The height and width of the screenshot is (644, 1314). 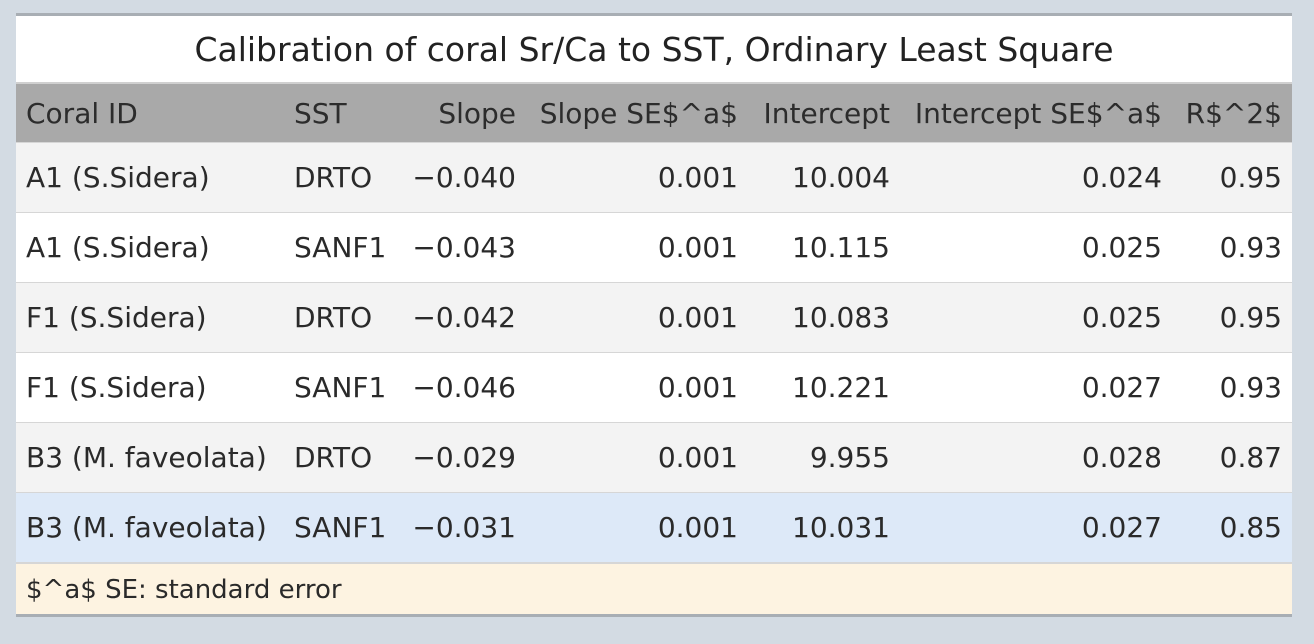 What do you see at coordinates (824, 247) in the screenshot?
I see `table-cell: 10.115` at bounding box center [824, 247].